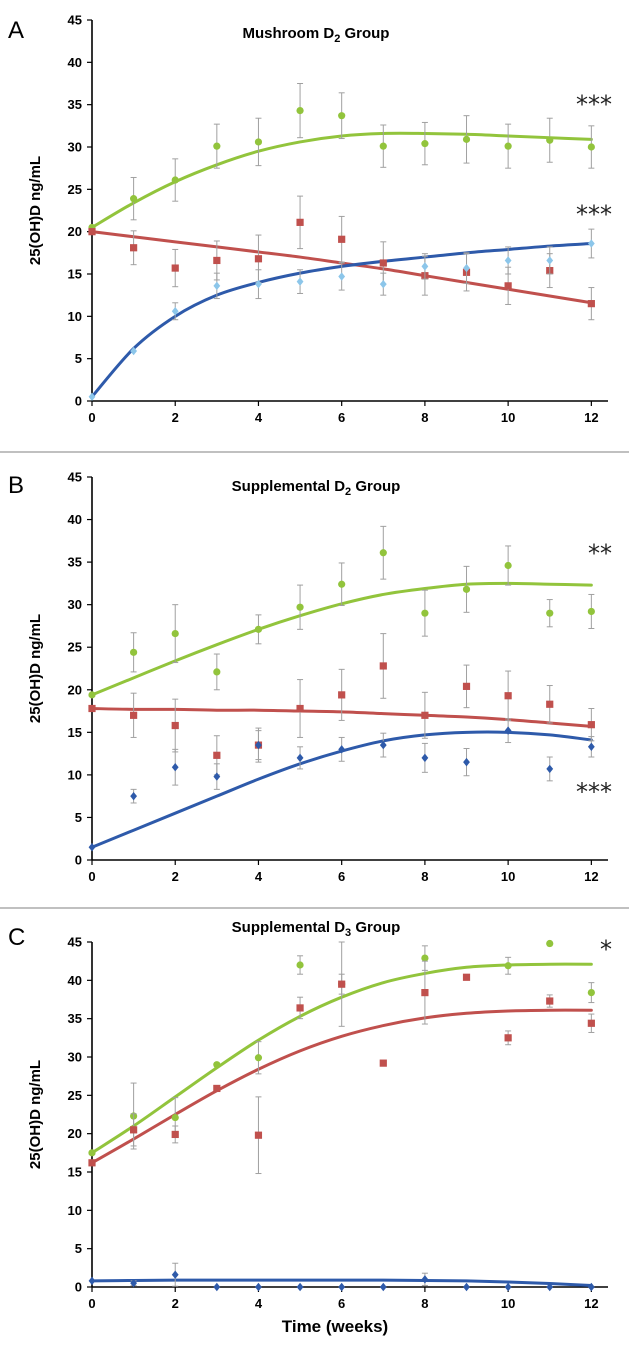 The height and width of the screenshot is (1349, 629). What do you see at coordinates (335, 1326) in the screenshot?
I see `x-axis-label: Time (weeks)` at bounding box center [335, 1326].